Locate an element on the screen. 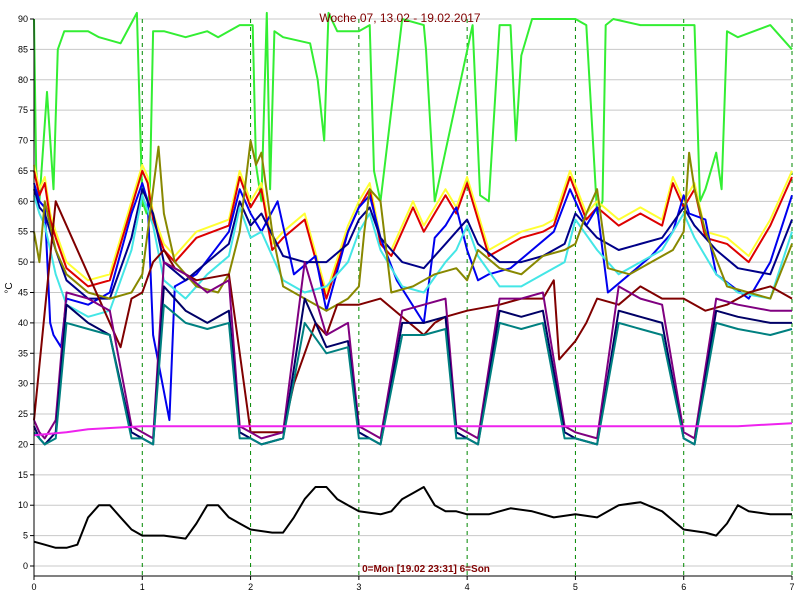 The width and height of the screenshot is (800, 600). y-tick-label: 30 is located at coordinates (23, 384).